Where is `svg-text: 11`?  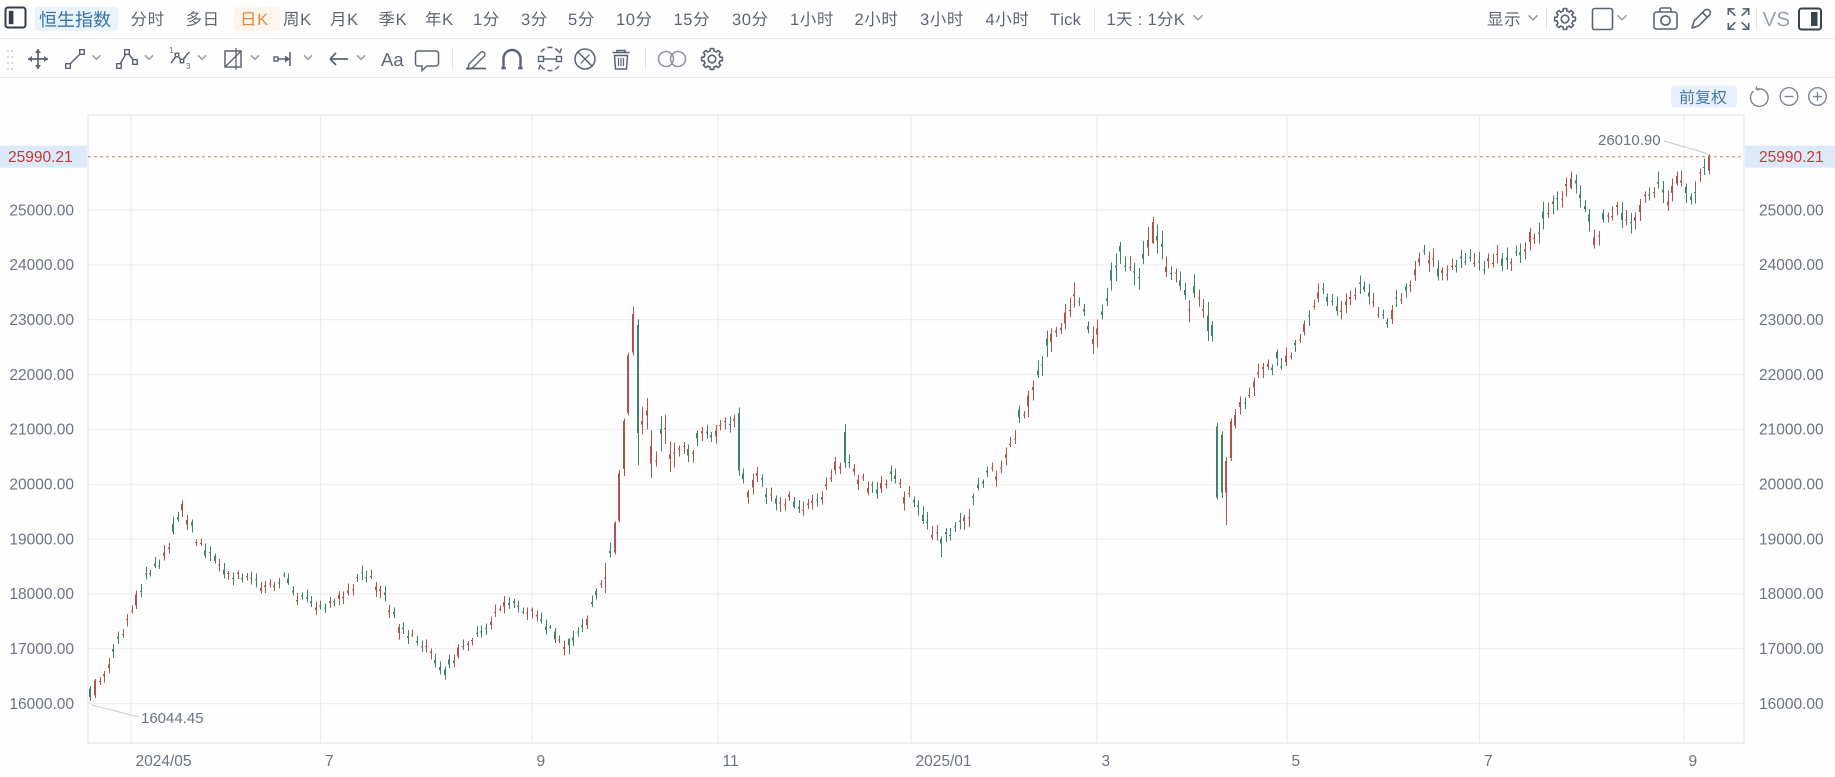
svg-text: 11 is located at coordinates (731, 761).